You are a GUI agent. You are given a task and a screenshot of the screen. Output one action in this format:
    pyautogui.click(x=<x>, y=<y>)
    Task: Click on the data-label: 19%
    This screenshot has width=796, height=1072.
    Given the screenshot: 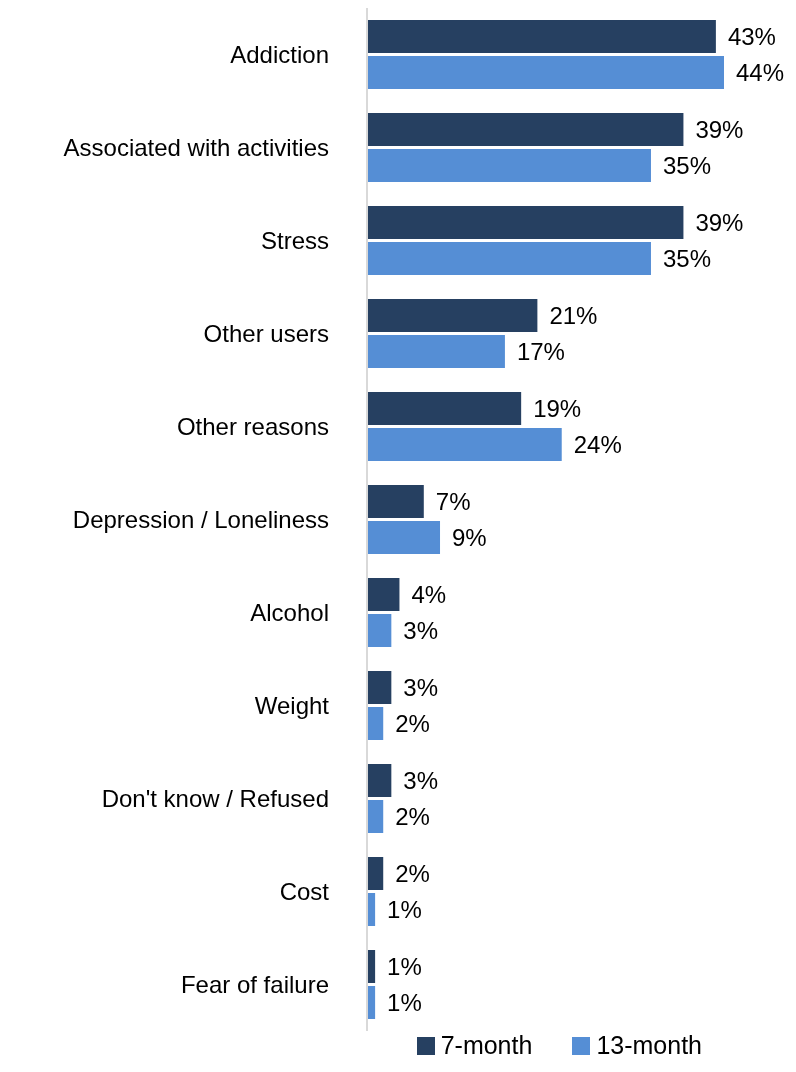 What is the action you would take?
    pyautogui.click(x=557, y=408)
    